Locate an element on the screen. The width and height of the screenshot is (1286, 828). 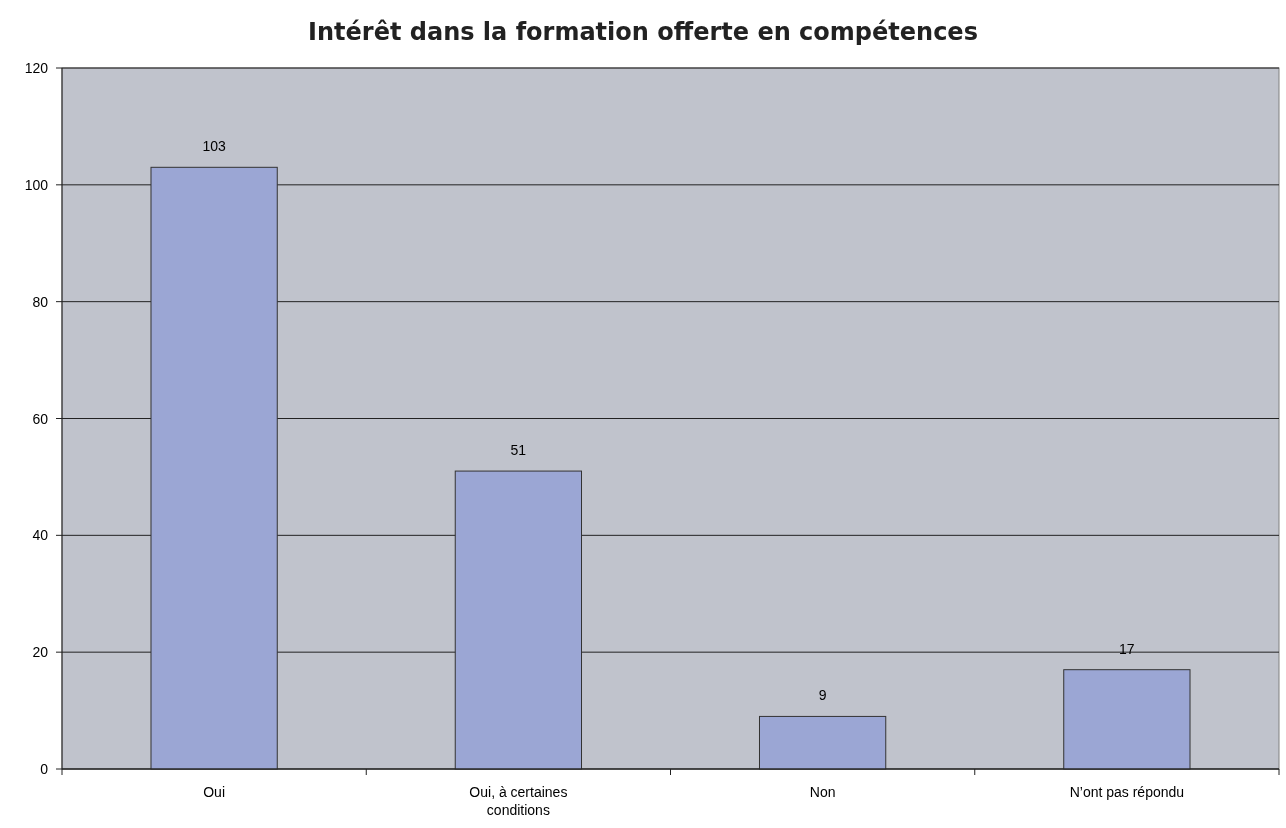
data-label: 103 is located at coordinates (214, 146).